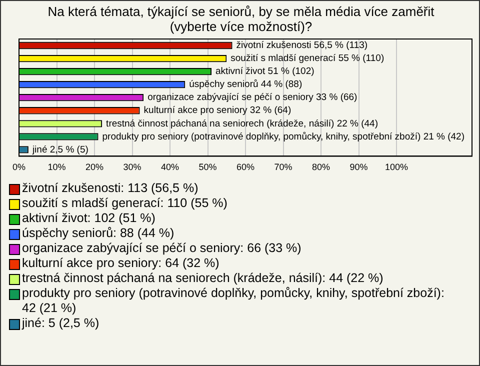 Image resolution: width=480 pixels, height=366 pixels. I want to click on text: soužití s mladší generací: 110 (55 %), so click(125, 203).